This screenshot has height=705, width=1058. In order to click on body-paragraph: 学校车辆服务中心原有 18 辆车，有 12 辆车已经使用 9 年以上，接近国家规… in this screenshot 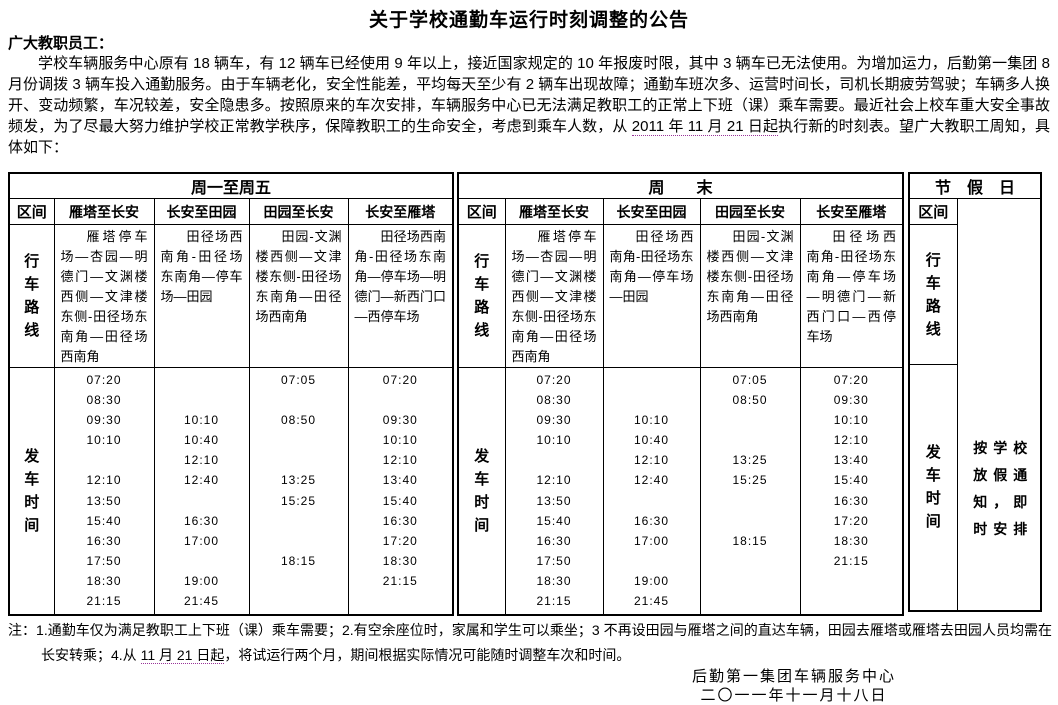, I will do `click(529, 105)`.